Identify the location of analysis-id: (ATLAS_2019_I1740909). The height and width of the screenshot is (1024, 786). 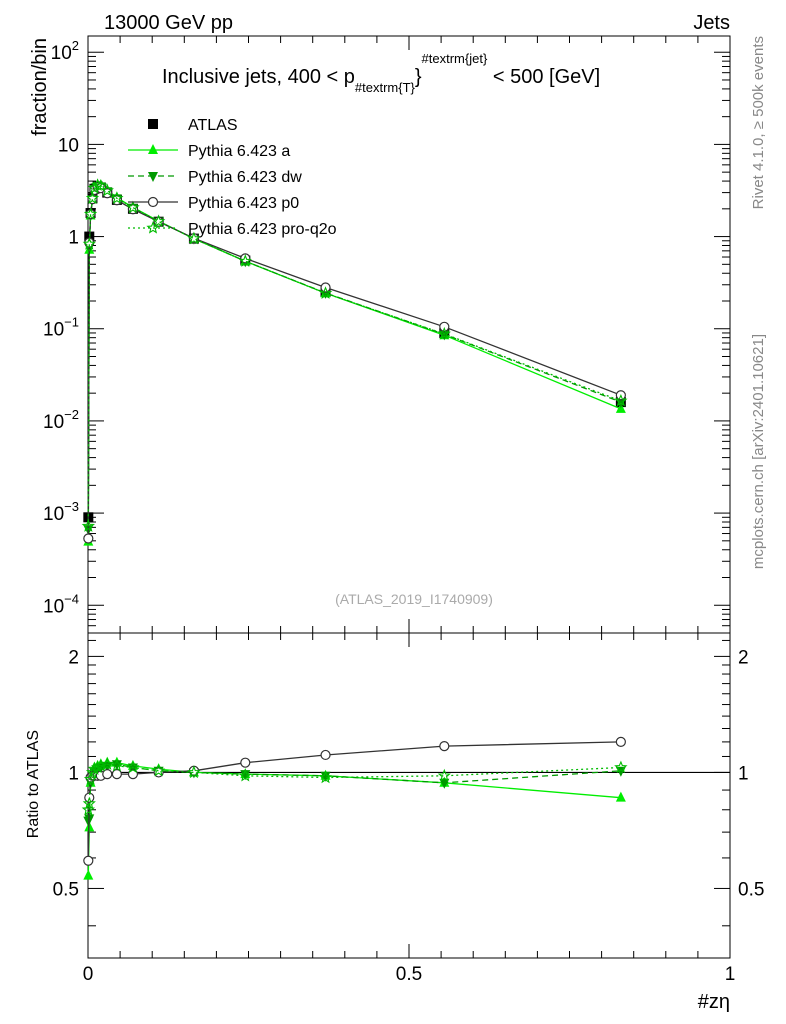
(414, 599).